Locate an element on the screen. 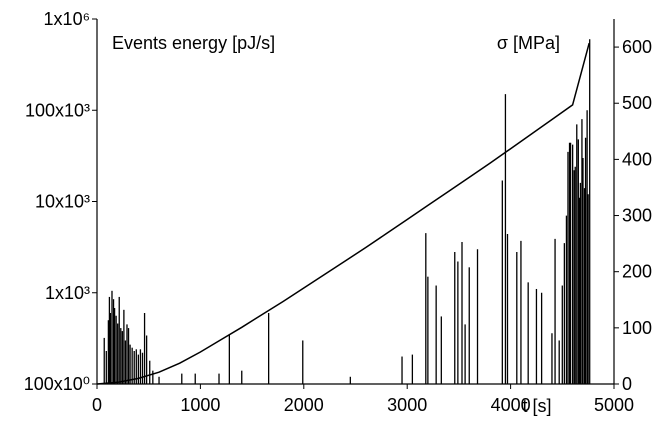  y-left-tick-label: 1x10⁶ is located at coordinates (67, 19).